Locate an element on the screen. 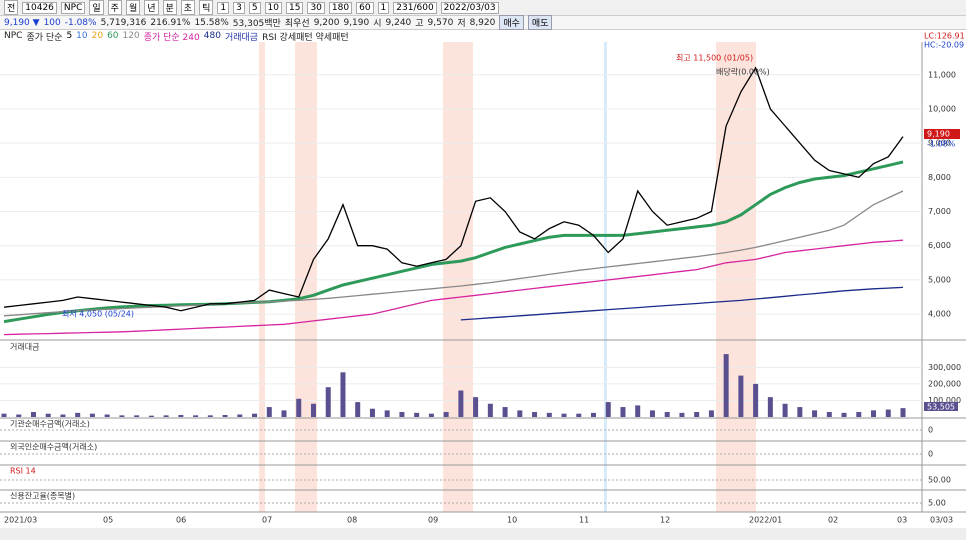  legend-entry: 거래대금 is located at coordinates (241, 37).